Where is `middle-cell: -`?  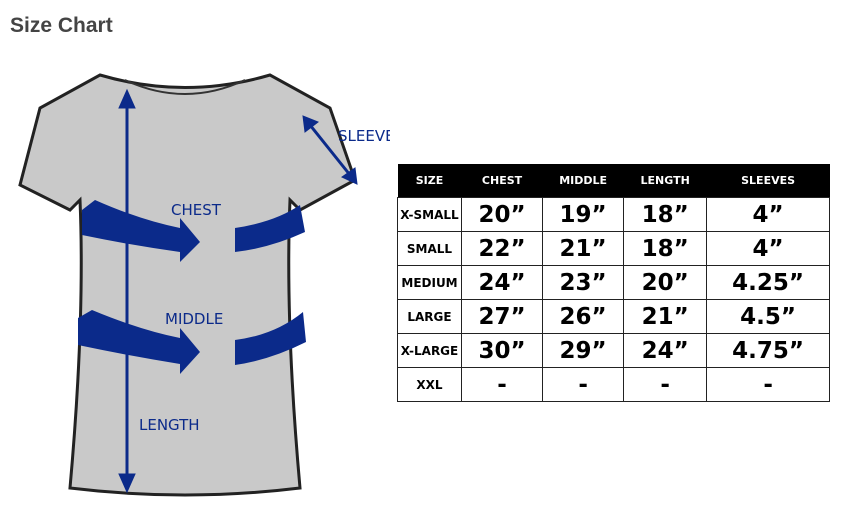
middle-cell: - is located at coordinates (583, 384).